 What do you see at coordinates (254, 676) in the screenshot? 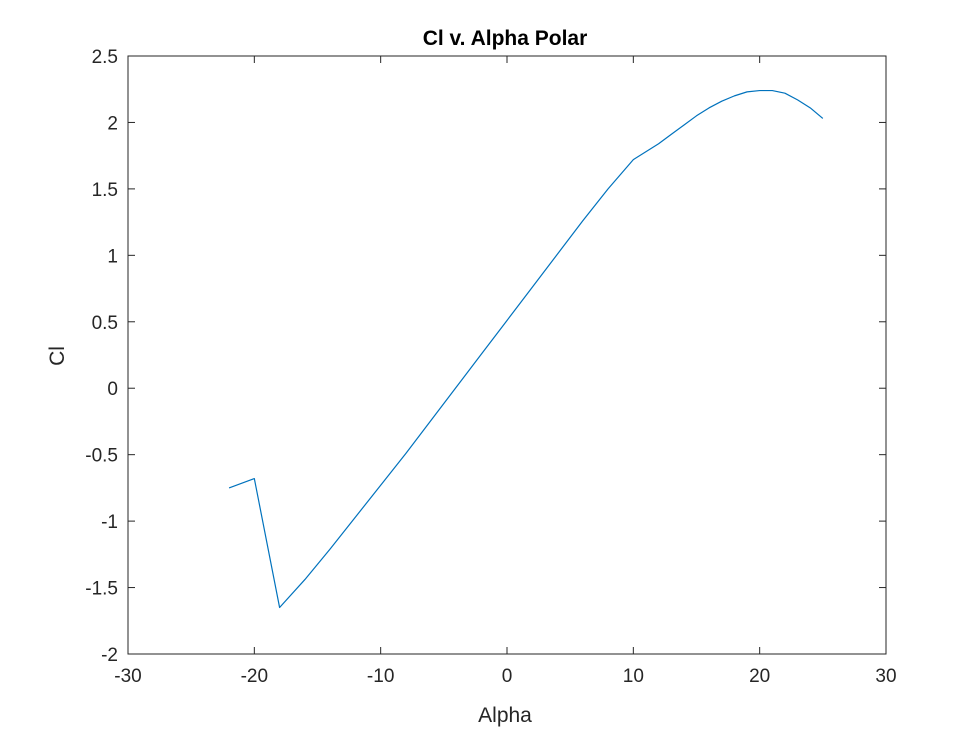
I see `x-tick-label: -20` at bounding box center [254, 676].